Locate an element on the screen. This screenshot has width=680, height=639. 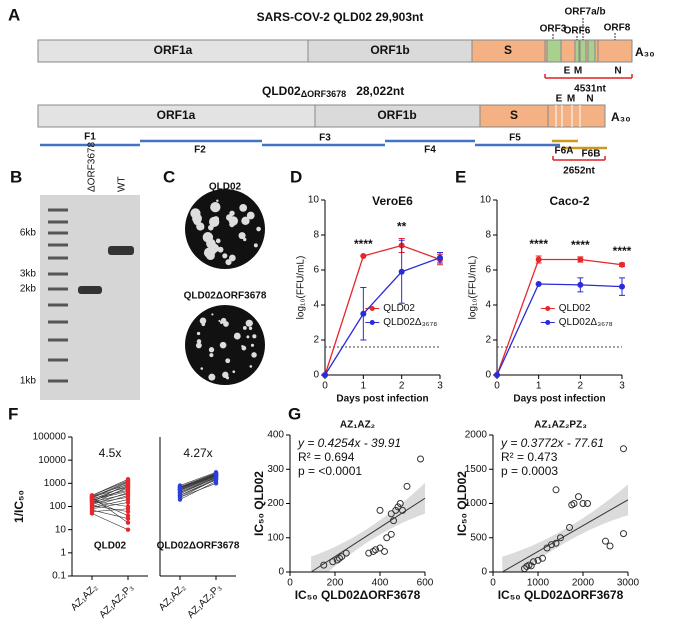
gel: 6kb 3kb 2kb 1kb ΔORF3678 WT is located at coordinates (80, 271).